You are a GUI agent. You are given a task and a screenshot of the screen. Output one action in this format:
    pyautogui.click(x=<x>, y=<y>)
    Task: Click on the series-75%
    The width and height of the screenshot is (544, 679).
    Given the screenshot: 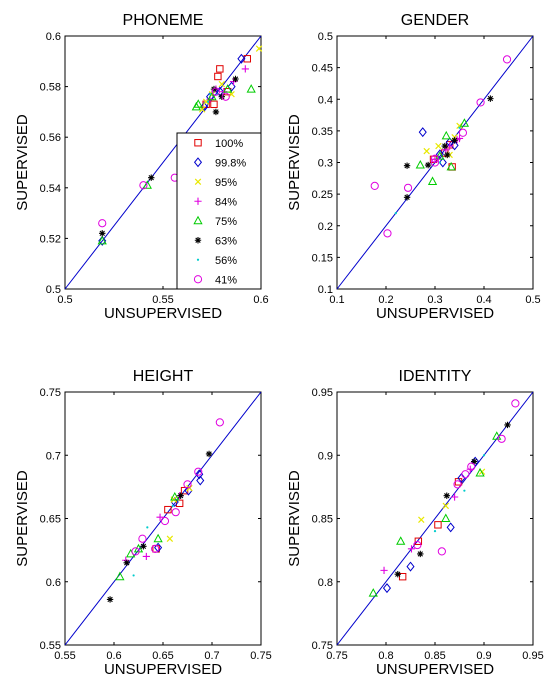 What is the action you would take?
    pyautogui.click(x=442, y=151)
    